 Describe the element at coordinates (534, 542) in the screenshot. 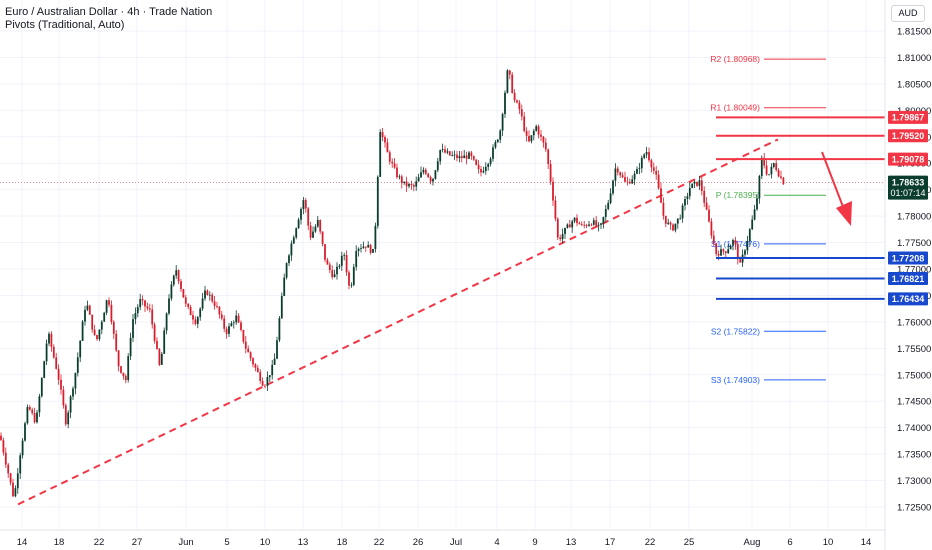

I see `x-tick-label: 9` at that location.